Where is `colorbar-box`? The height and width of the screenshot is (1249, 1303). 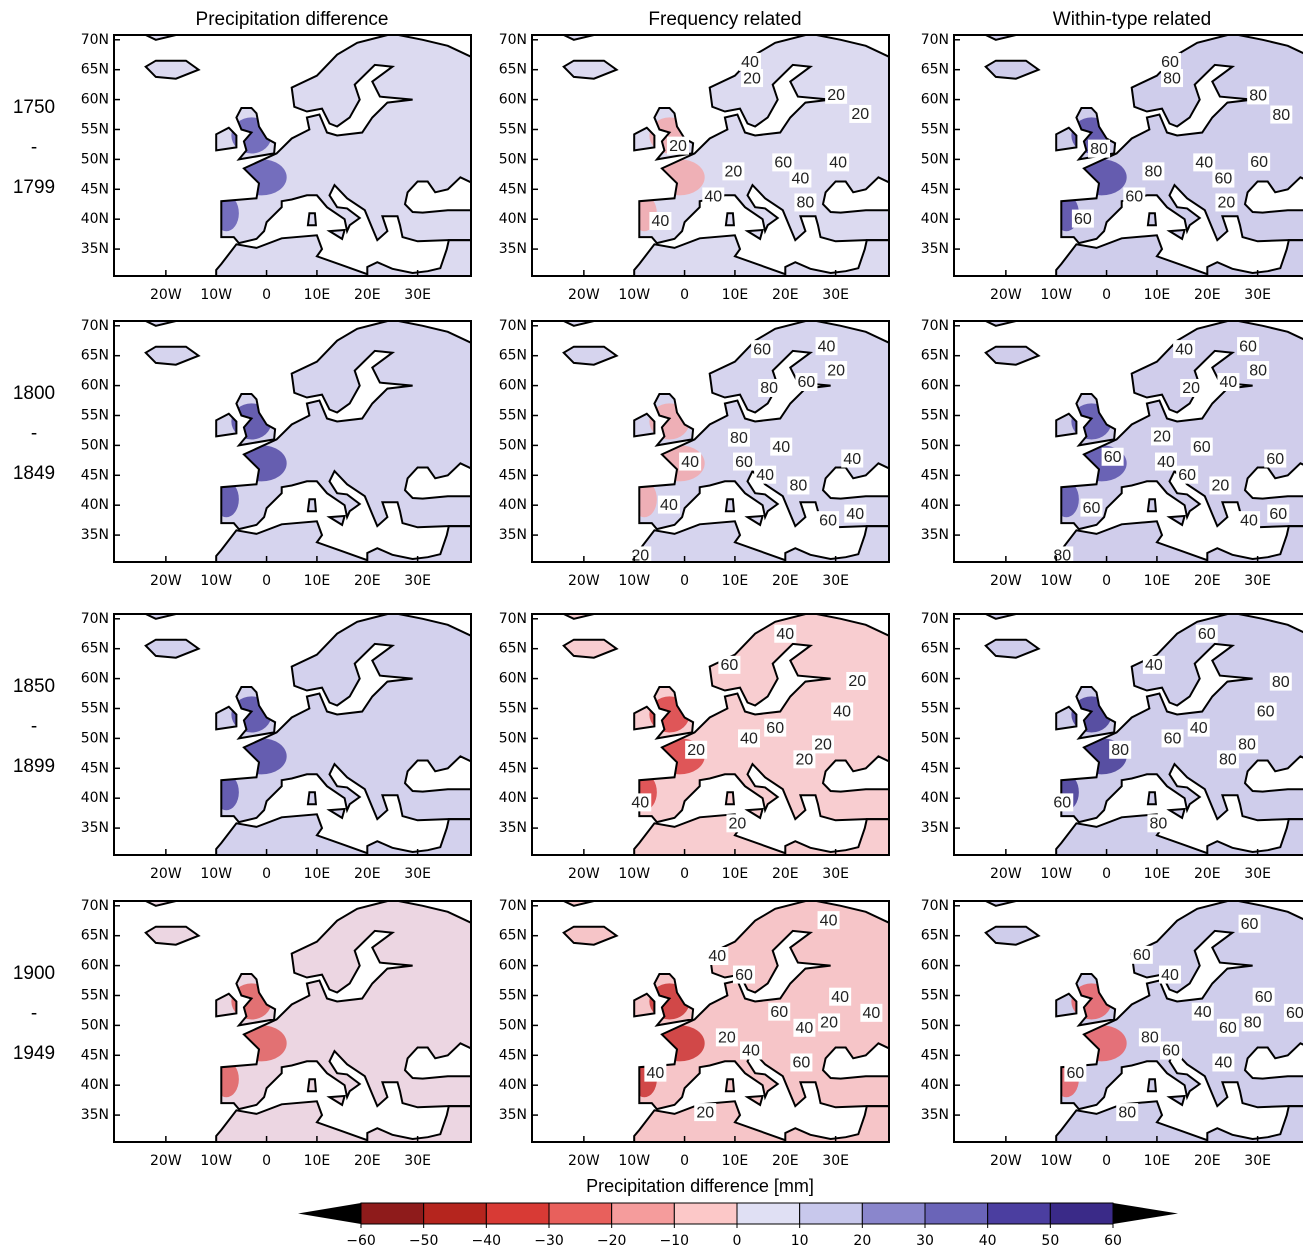 colorbar-box is located at coordinates (643, 1213).